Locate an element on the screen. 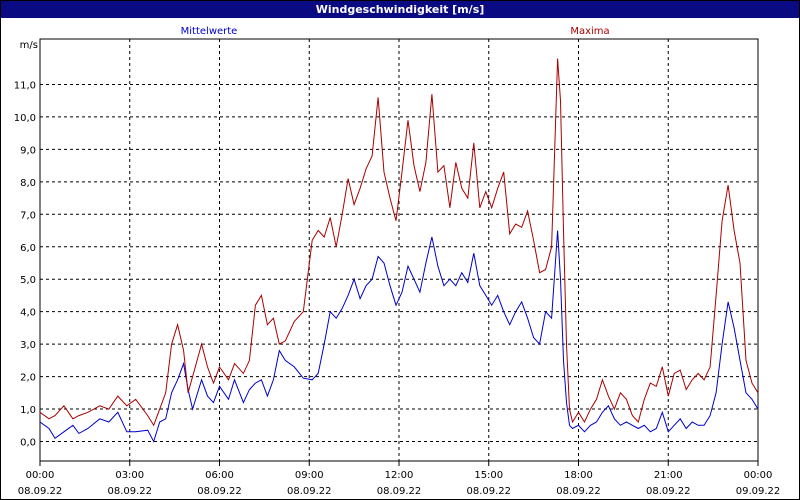 The width and height of the screenshot is (800, 500). y-tick-label: 1,0 is located at coordinates (28, 410).